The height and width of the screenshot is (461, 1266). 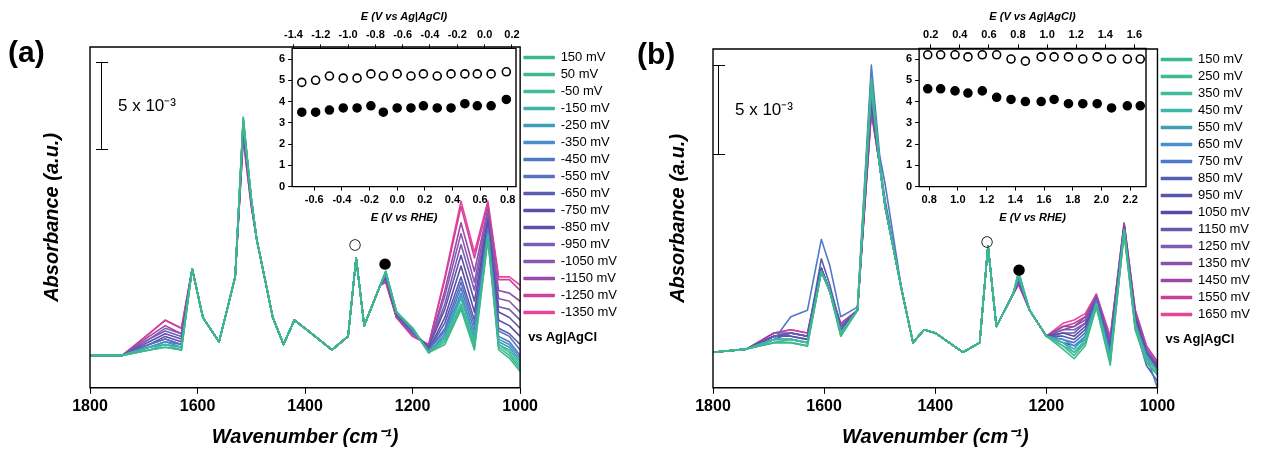 I want to click on legend-label: 250 mV, so click(x=1220, y=76).